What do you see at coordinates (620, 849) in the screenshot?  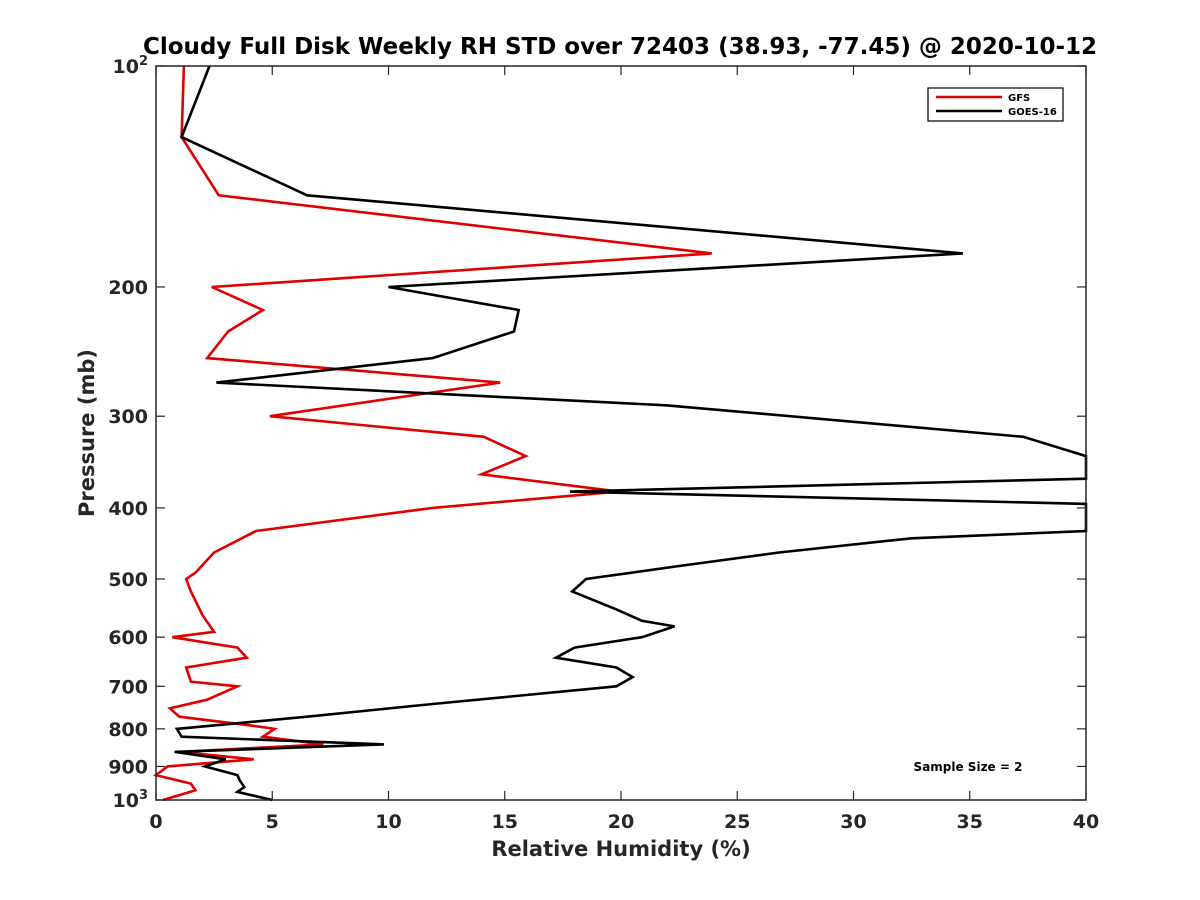 I see `x-axis-label: Relative Humidity (%)` at bounding box center [620, 849].